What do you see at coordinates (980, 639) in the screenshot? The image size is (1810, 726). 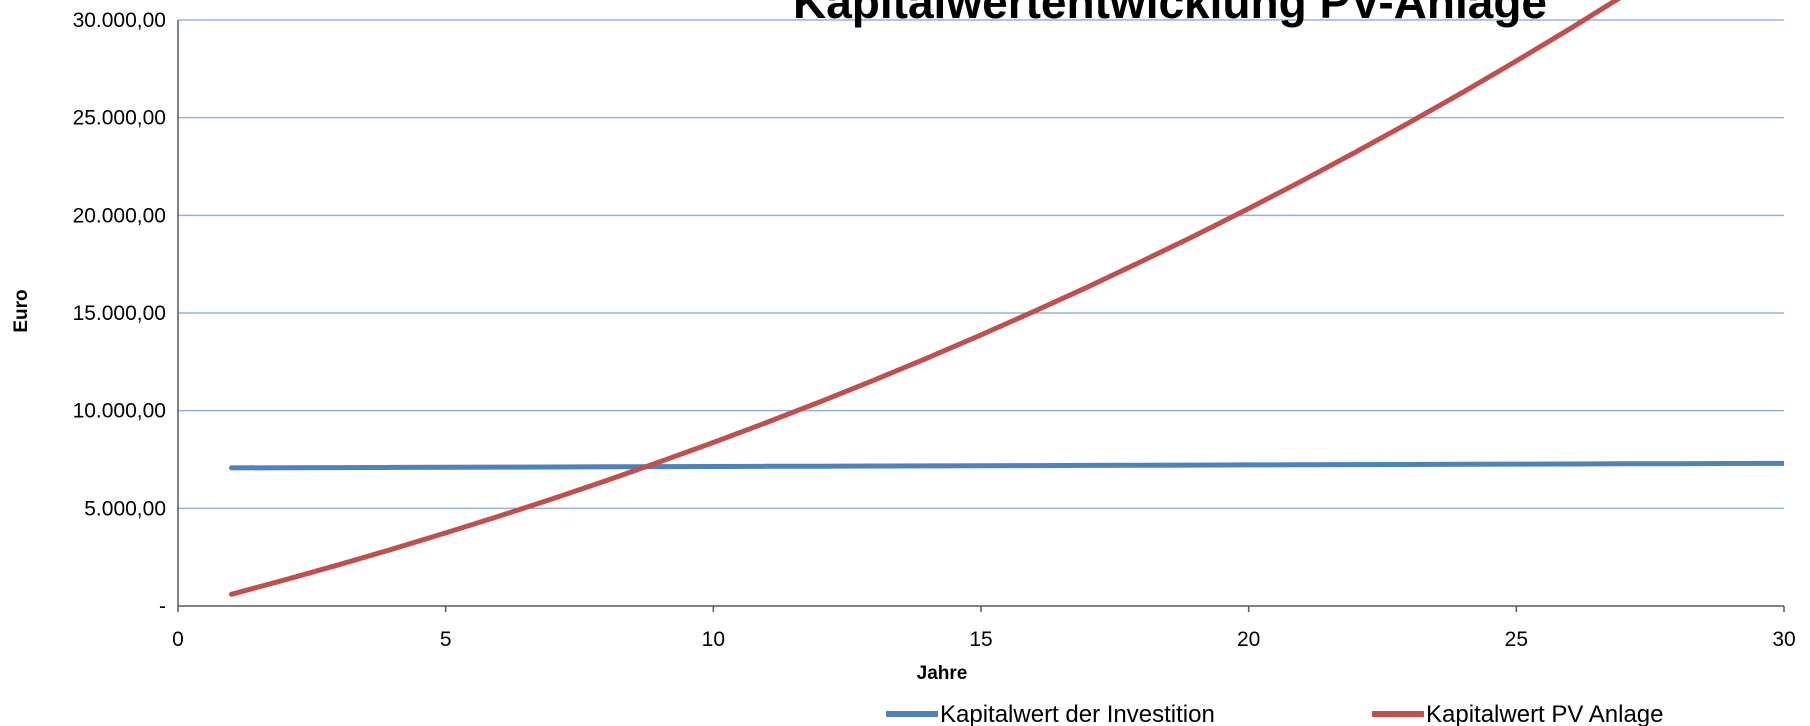 I see `x-tick-label: 15` at bounding box center [980, 639].